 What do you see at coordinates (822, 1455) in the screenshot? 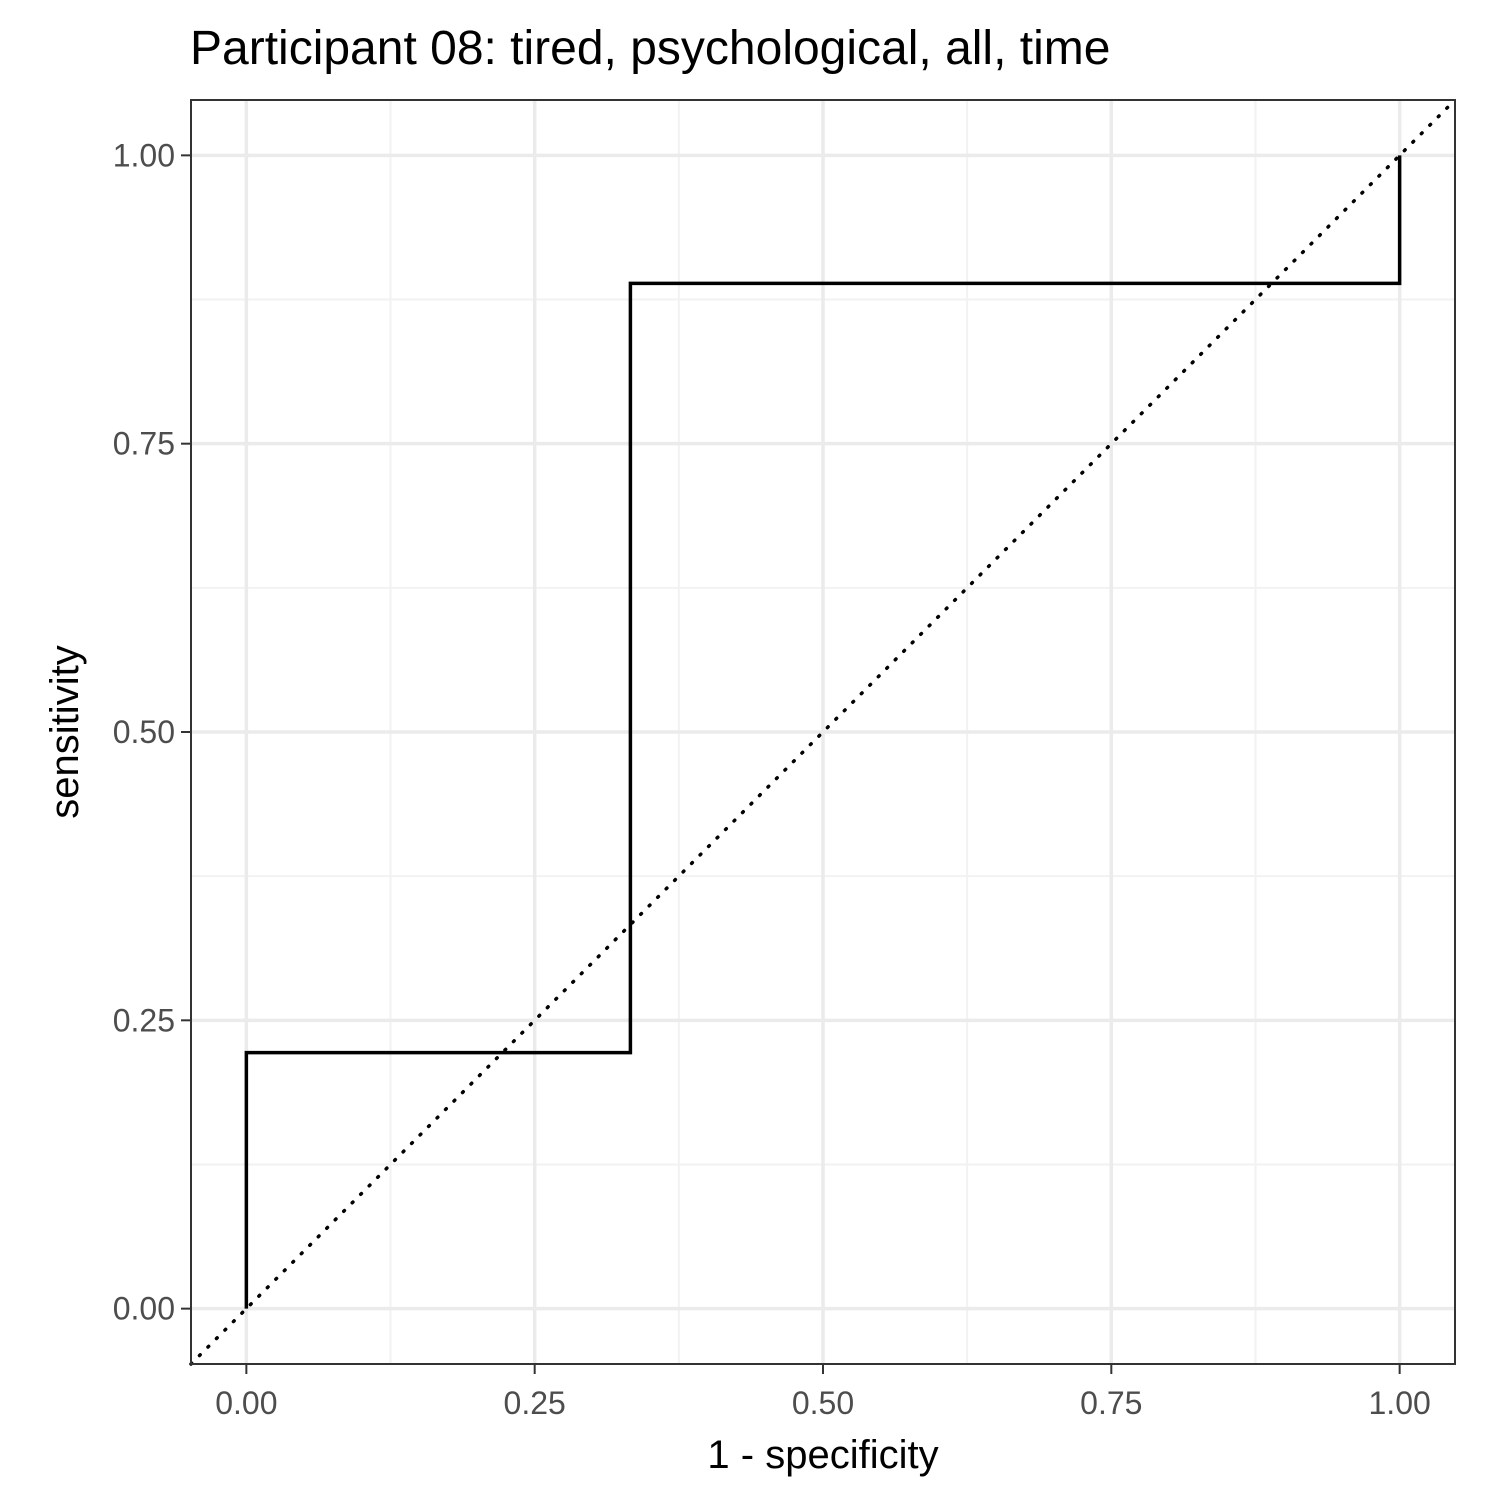
I see `x-axis-title: 1 - specificity` at bounding box center [822, 1455].